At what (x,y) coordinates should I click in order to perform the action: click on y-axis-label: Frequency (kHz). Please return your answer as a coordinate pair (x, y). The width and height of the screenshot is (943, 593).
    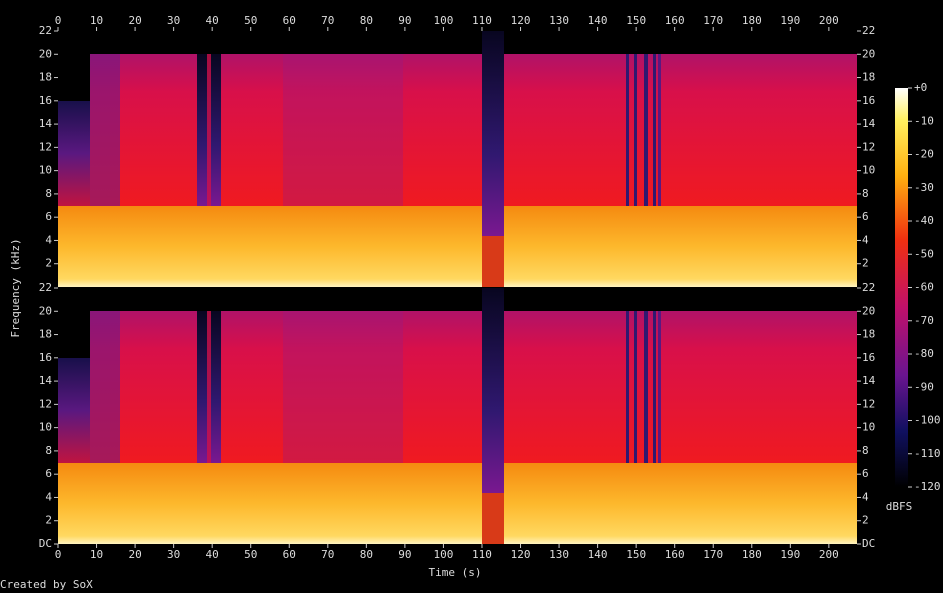
    Looking at the image, I should click on (15, 287).